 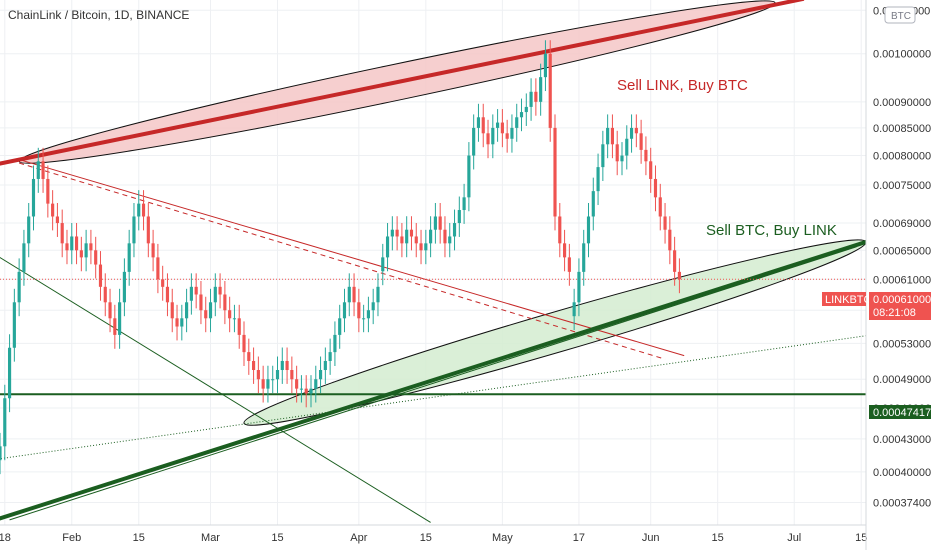 What do you see at coordinates (902, 186) in the screenshot?
I see `y-tick-label: 0.00075000` at bounding box center [902, 186].